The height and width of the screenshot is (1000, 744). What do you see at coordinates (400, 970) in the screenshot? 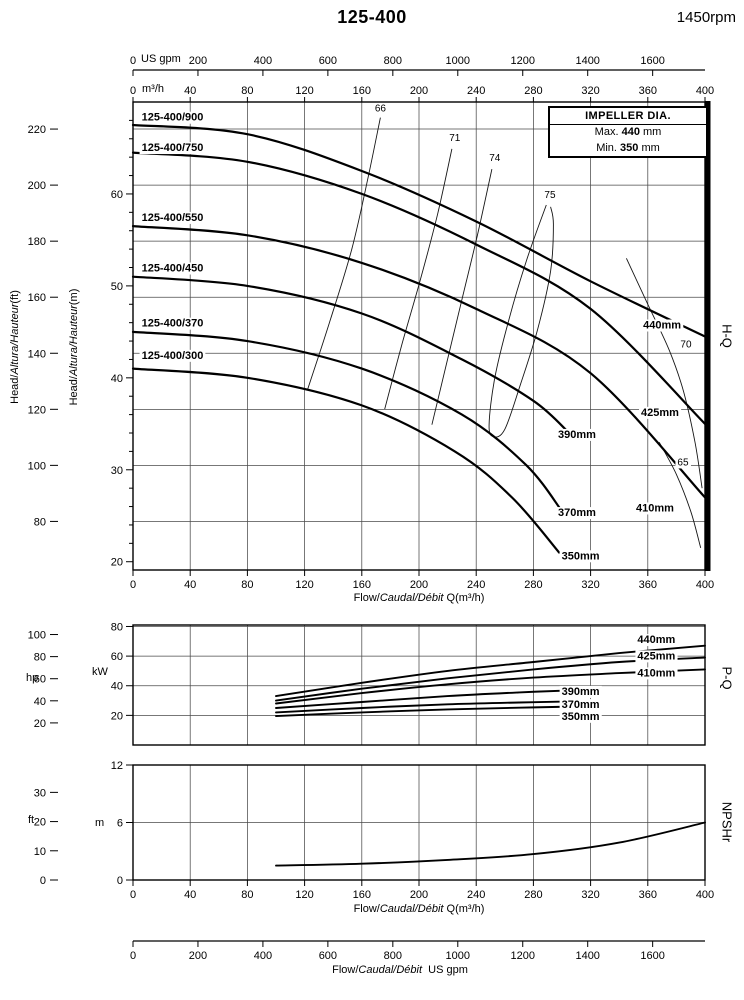
I see `usgpm-x-axis-title: Flow/Caudal/Débit US gpm` at bounding box center [400, 970].